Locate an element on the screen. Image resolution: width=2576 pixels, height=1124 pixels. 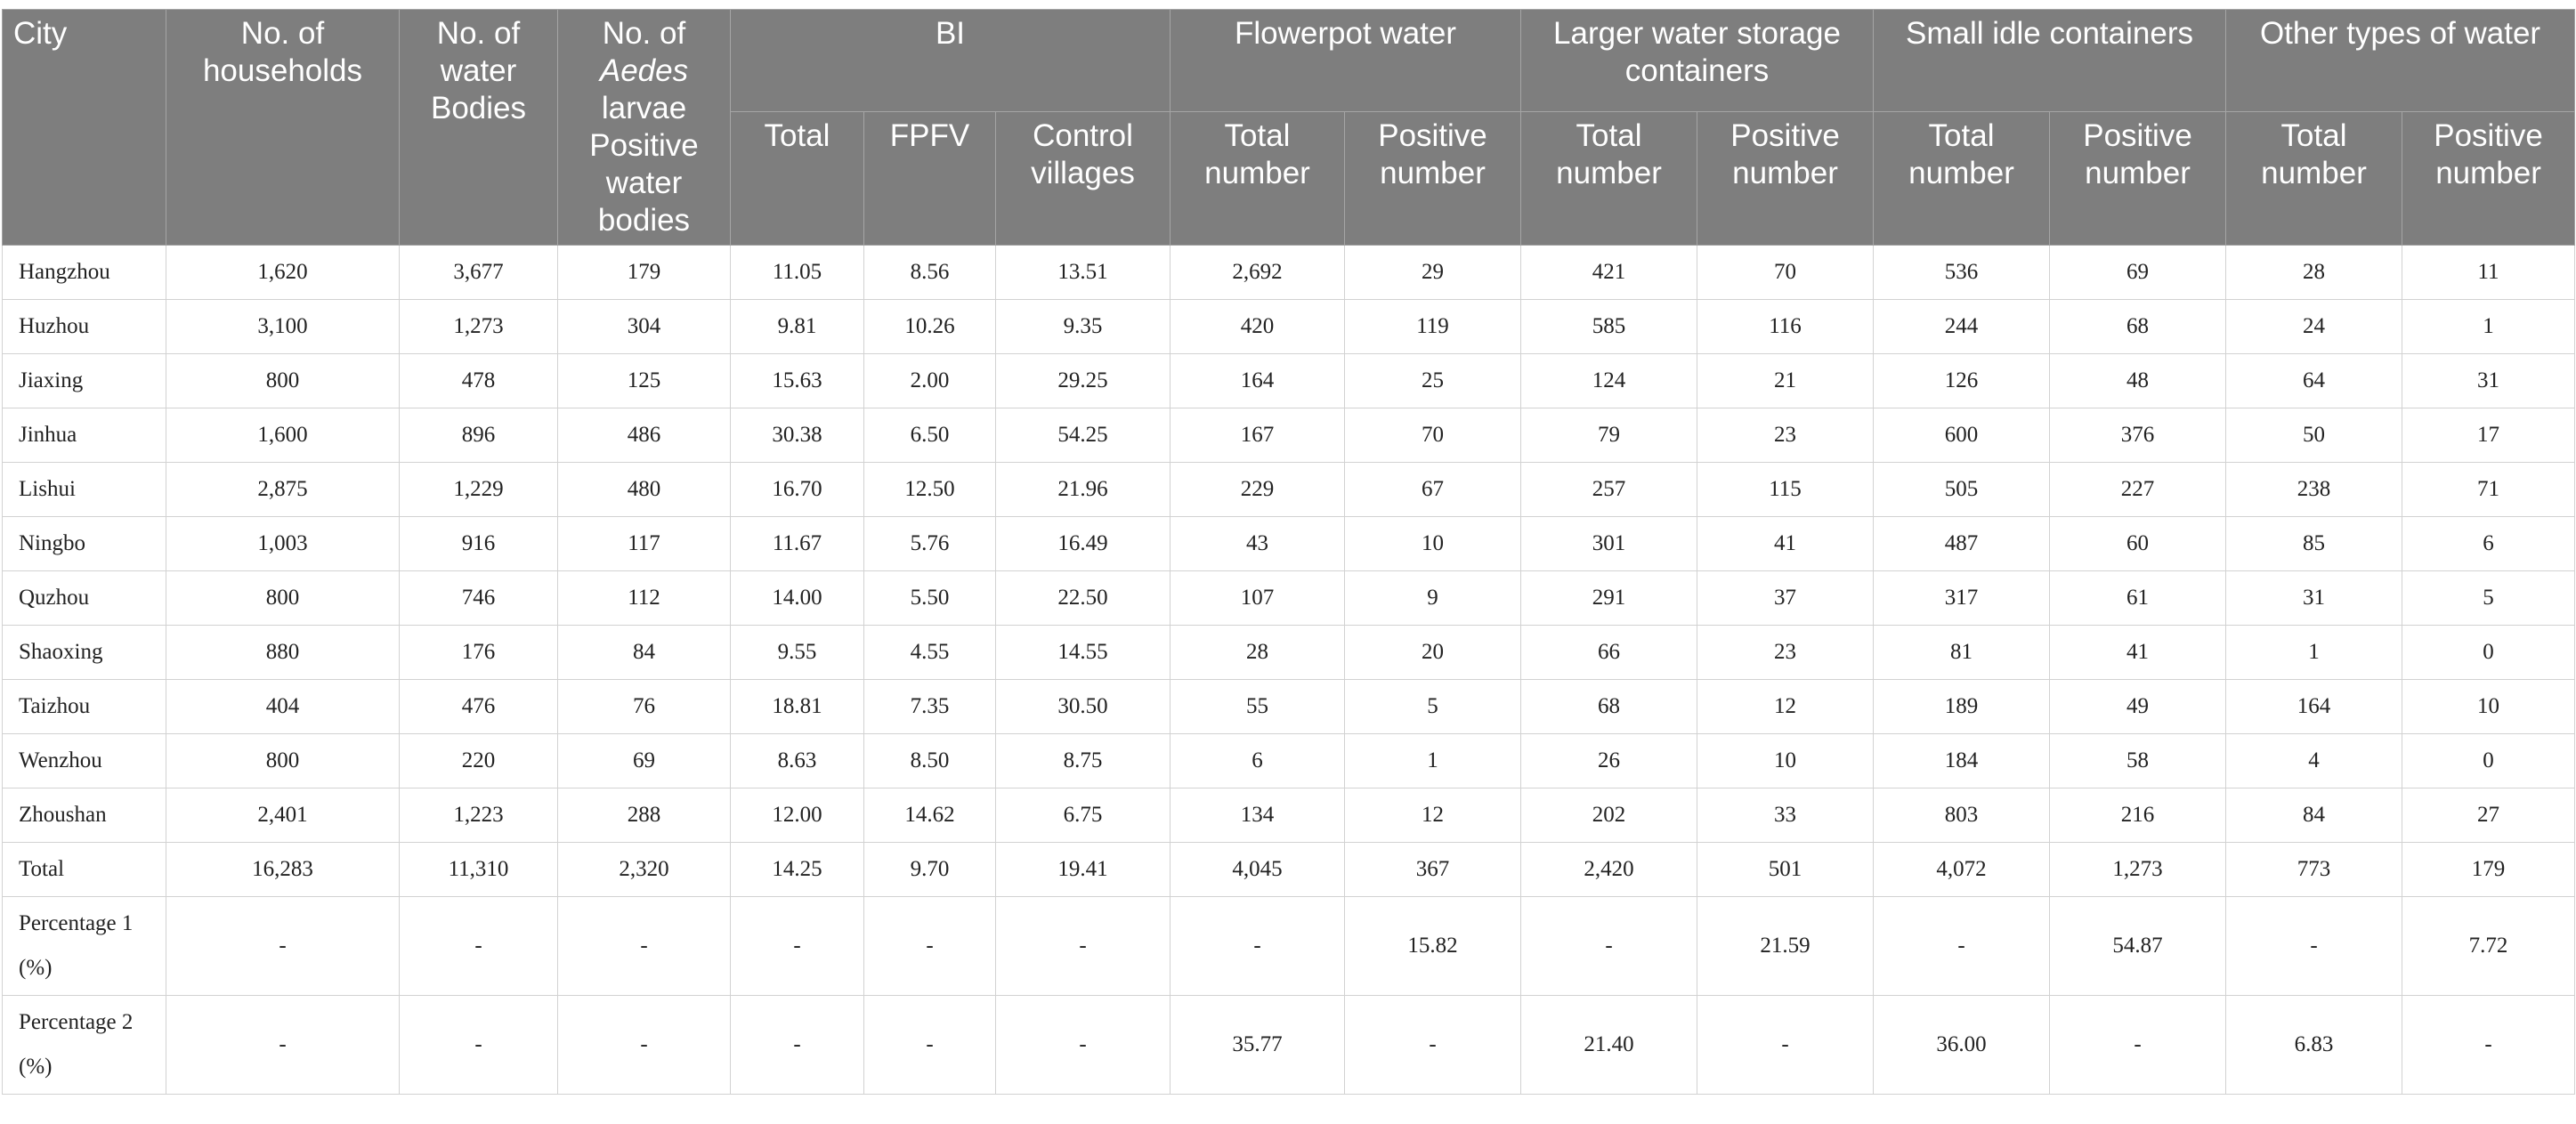
table-cell: 43 is located at coordinates (1257, 544).